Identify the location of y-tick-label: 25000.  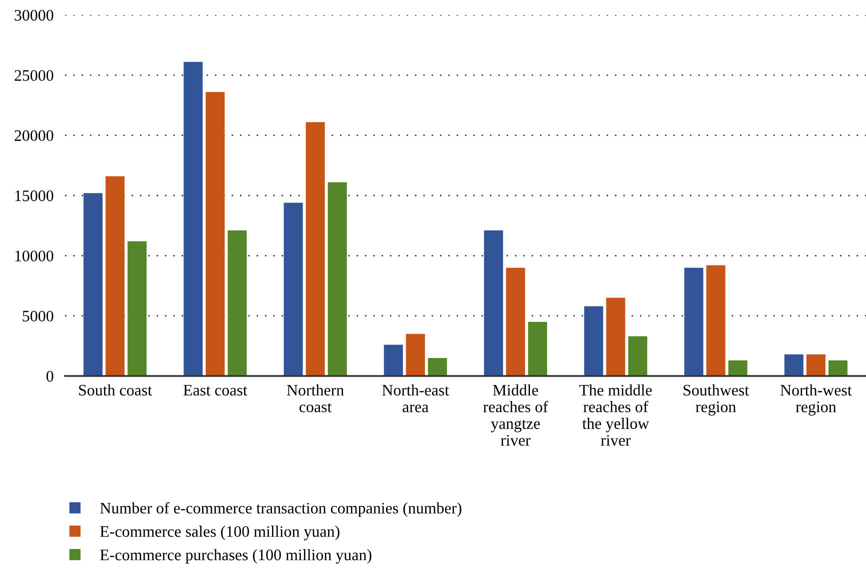
(34, 75).